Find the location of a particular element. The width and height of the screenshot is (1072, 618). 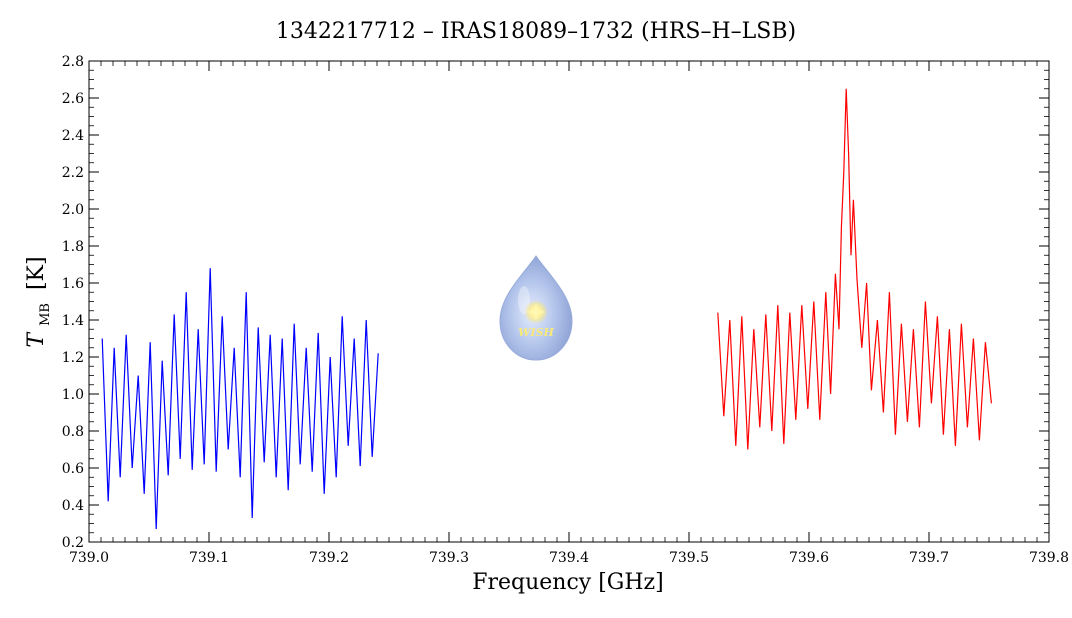

x-tick-label: 739.4 is located at coordinates (569, 558).